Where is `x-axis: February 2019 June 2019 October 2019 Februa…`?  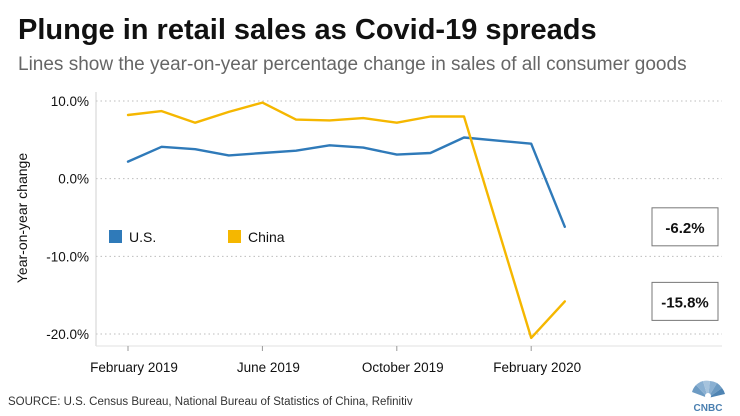
x-axis: February 2019 June 2019 October 2019 Februa… is located at coordinates (406, 360).